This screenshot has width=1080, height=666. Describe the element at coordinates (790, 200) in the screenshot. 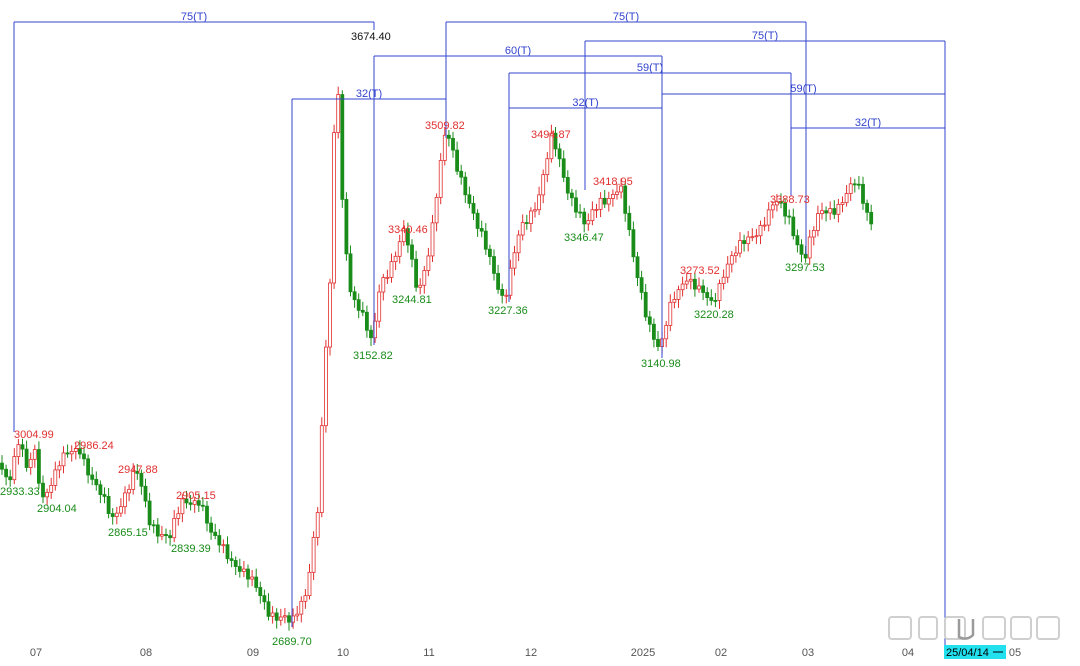

I see `price-label: 3388.73` at that location.